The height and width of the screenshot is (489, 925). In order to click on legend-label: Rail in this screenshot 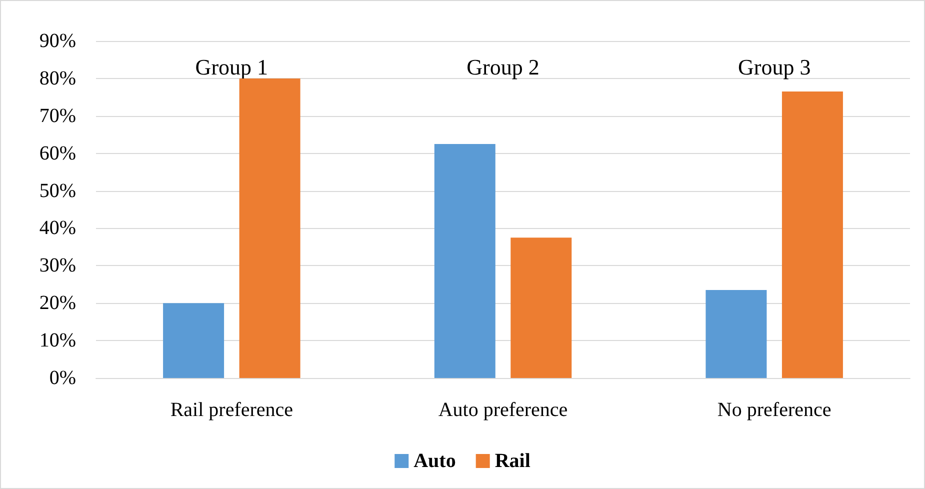, I will do `click(512, 461)`.